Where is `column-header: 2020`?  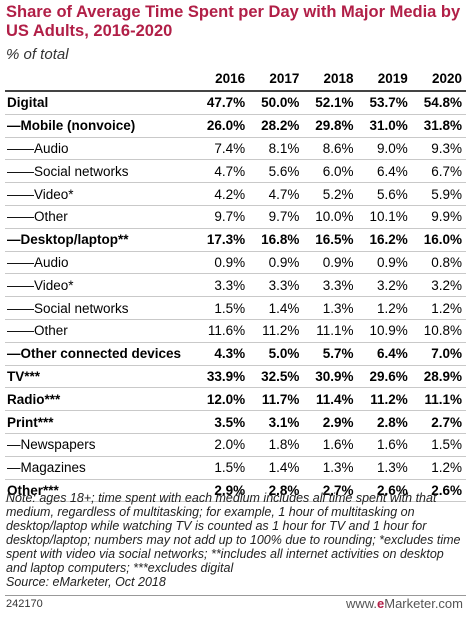
column-header: 2020 is located at coordinates (438, 79).